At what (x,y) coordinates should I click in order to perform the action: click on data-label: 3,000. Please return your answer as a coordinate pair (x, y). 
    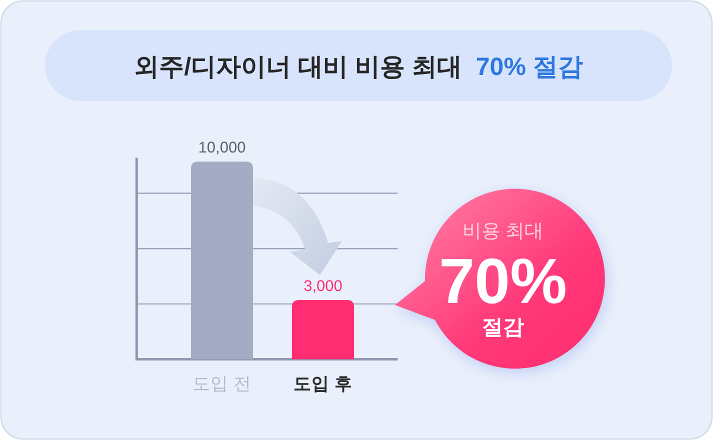
    Looking at the image, I should click on (323, 287).